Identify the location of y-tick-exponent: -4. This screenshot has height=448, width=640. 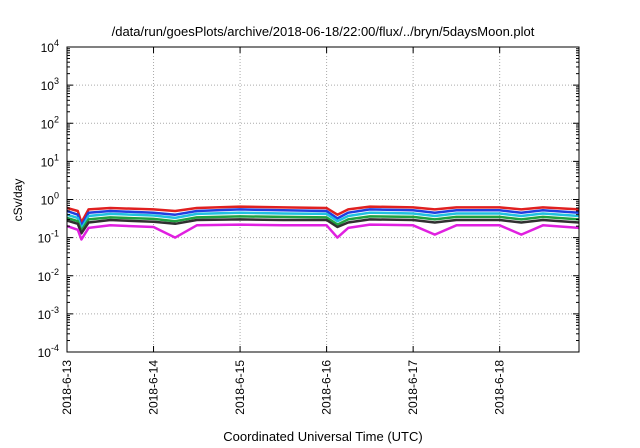
(55, 348).